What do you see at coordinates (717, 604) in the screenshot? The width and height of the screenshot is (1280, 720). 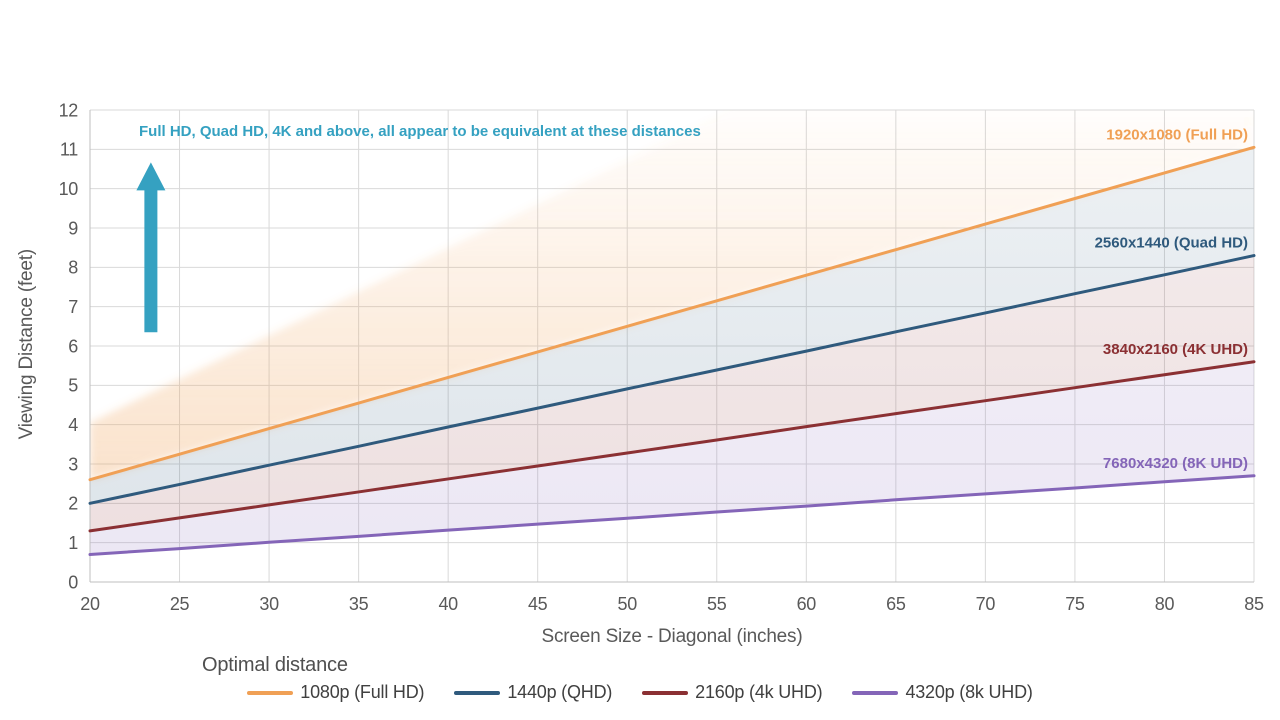 I see `x-tick-label: 55` at bounding box center [717, 604].